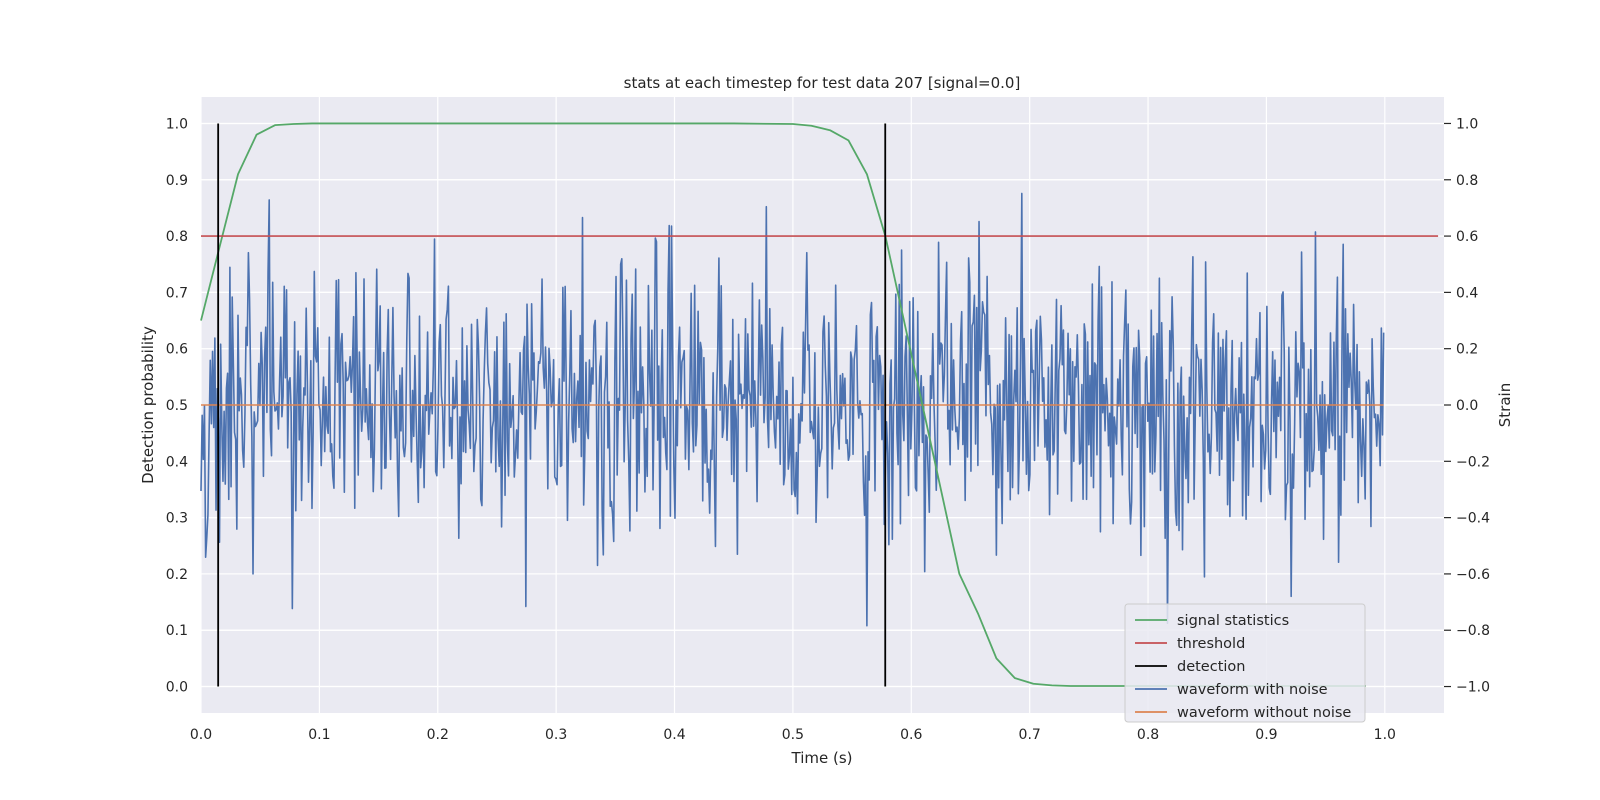 Image resolution: width=1600 pixels, height=800 pixels. Describe the element at coordinates (177, 519) in the screenshot. I see `y-tick-label: 0.3` at that location.